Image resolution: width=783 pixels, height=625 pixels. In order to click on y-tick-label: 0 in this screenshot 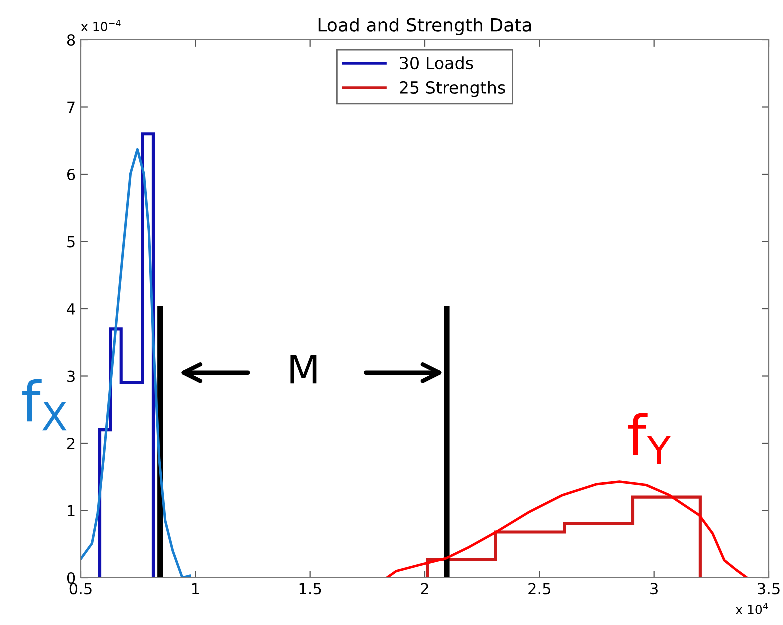, I will do `click(71, 578)`.